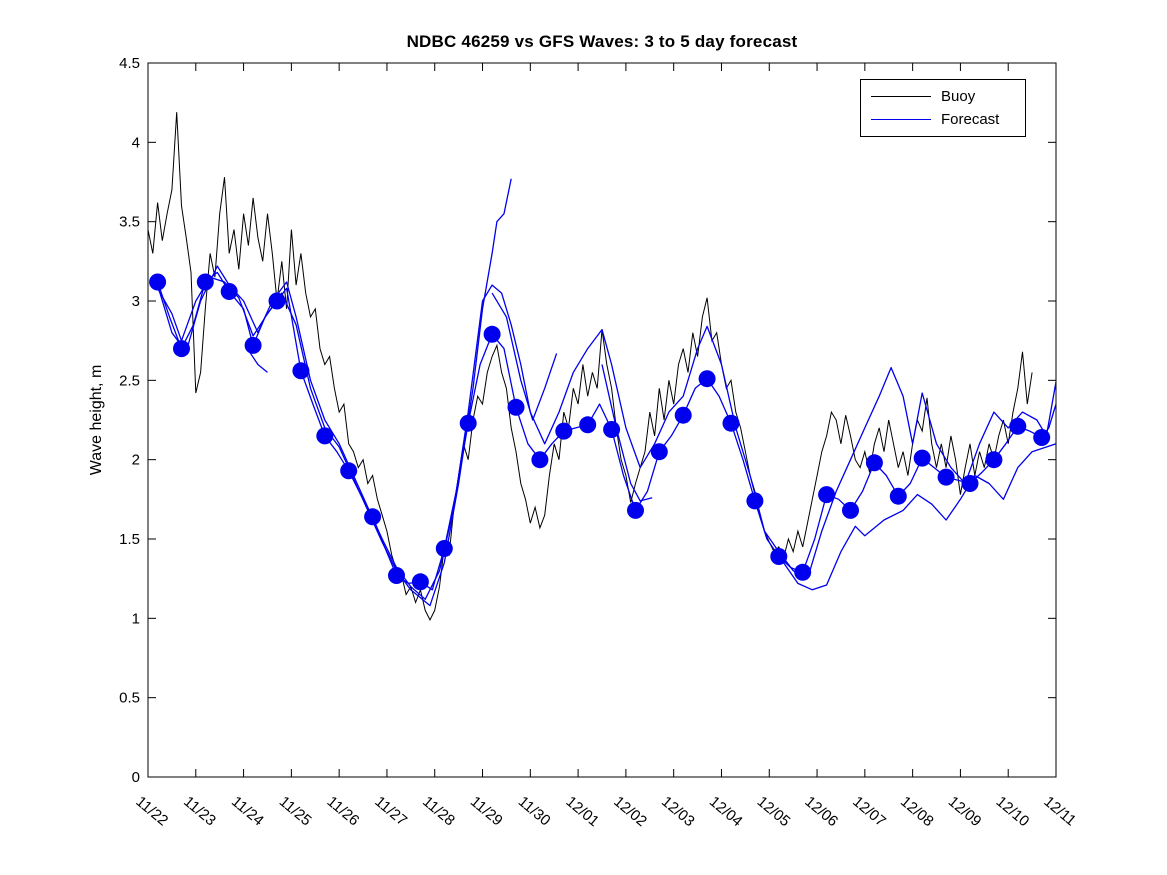 The image size is (1167, 875). What do you see at coordinates (257, 361) in the screenshot?
I see `forecast-run-6-line` at bounding box center [257, 361].